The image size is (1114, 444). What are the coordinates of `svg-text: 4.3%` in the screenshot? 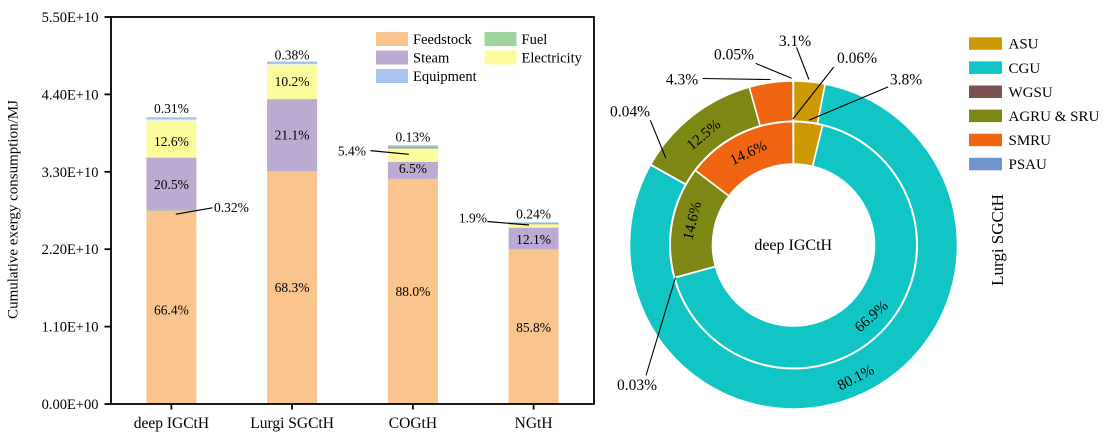 It's located at (682, 79).